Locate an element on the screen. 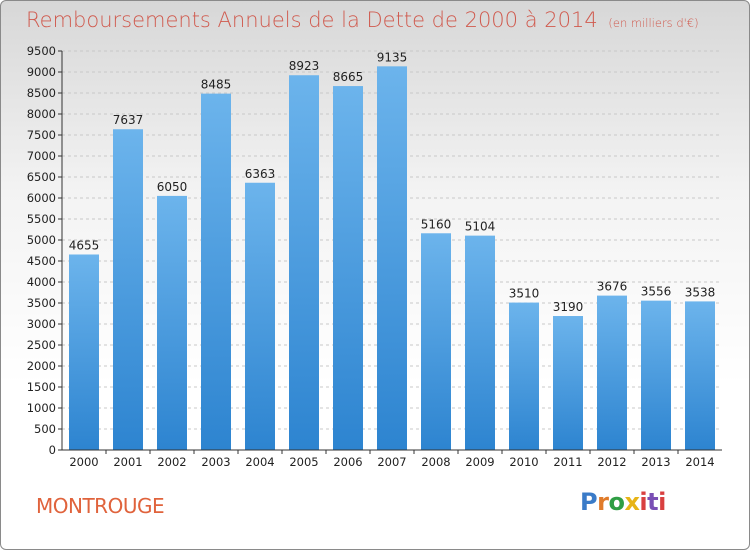 This screenshot has width=750, height=550. bar-2007 is located at coordinates (392, 258).